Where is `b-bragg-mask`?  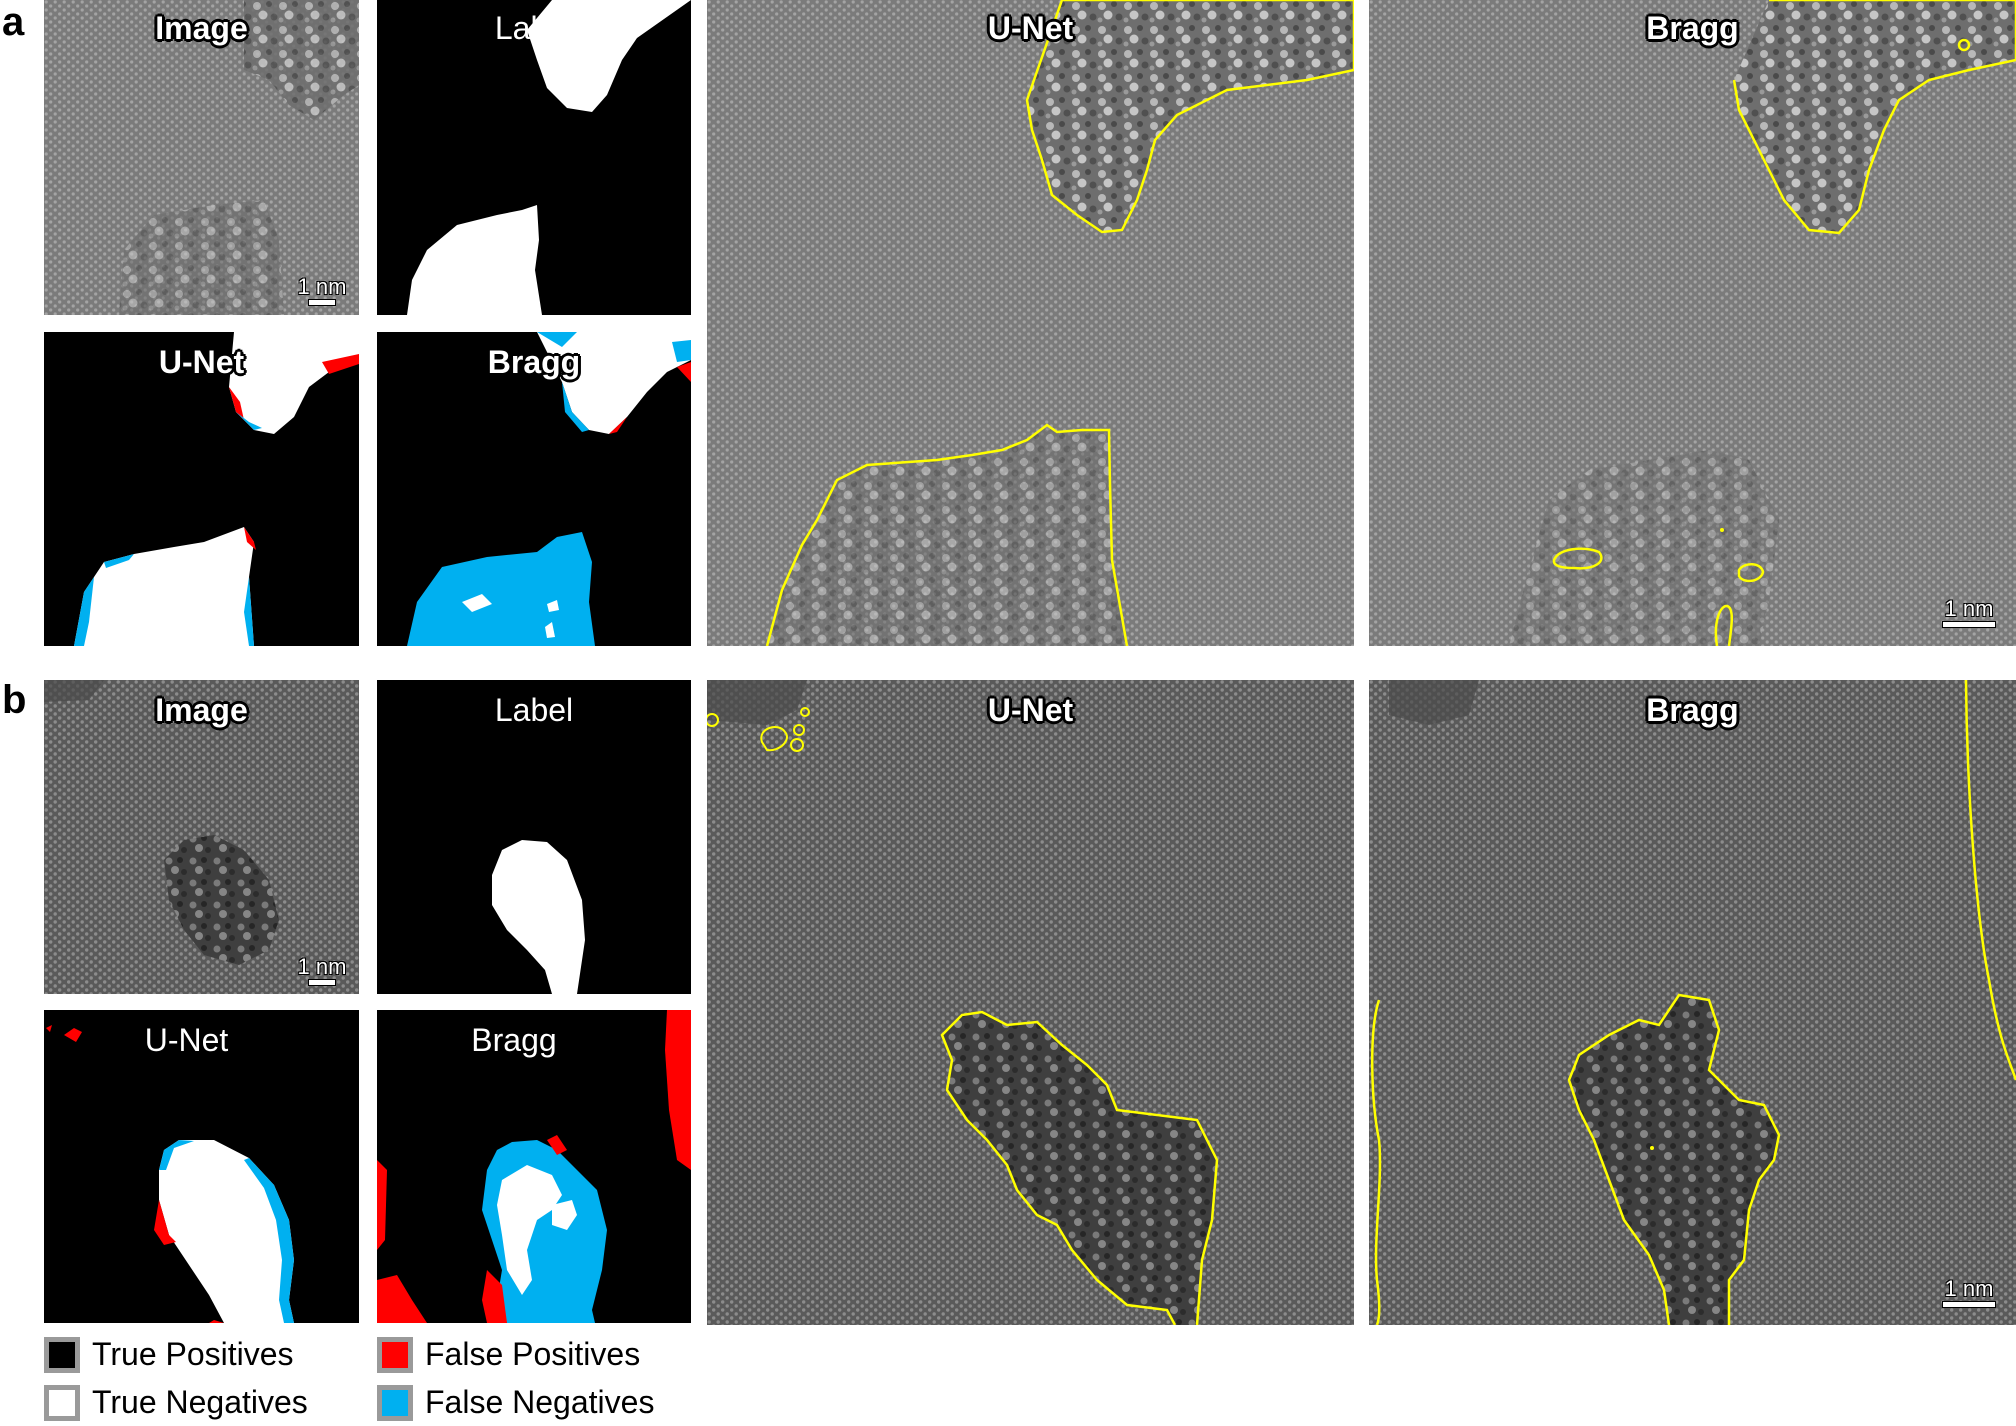 b-bragg-mask is located at coordinates (534, 1166).